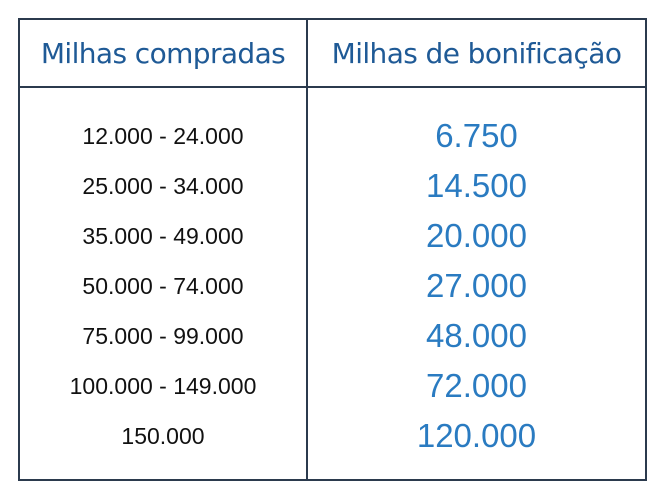  Describe the element at coordinates (476, 385) in the screenshot. I see `bonus-miles-cell: 72.000` at that location.